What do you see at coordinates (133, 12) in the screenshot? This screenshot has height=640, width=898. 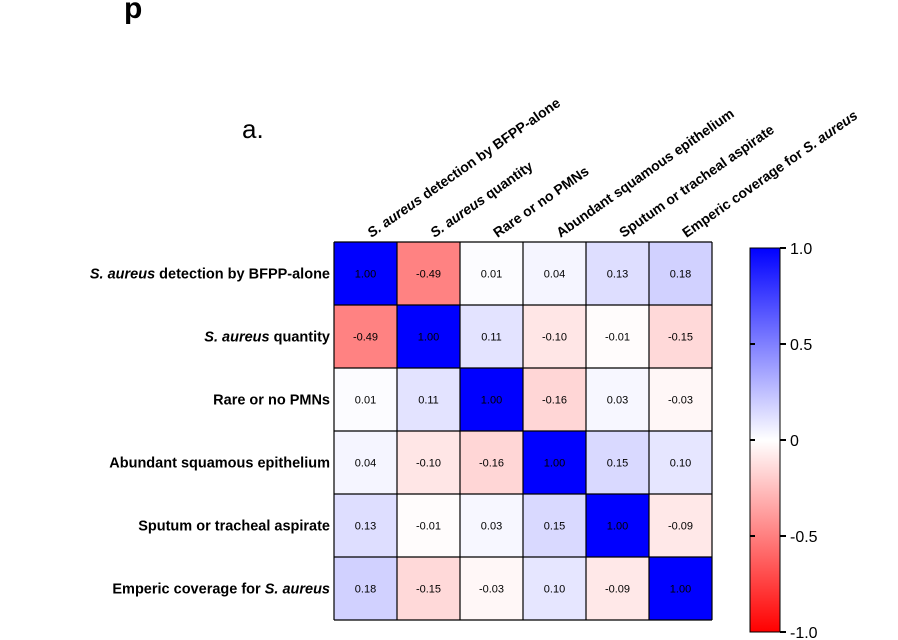 I see `heading-fragment: p` at bounding box center [133, 12].